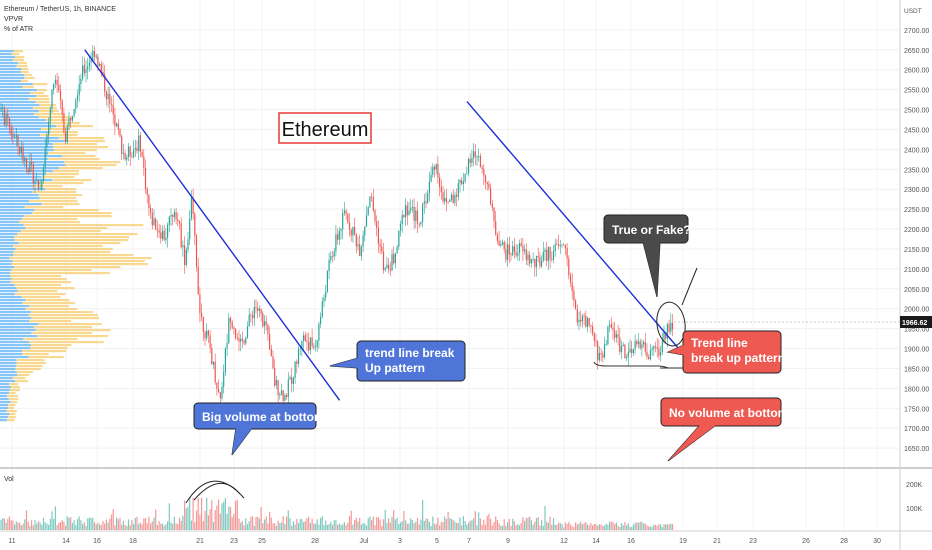 The height and width of the screenshot is (550, 932). What do you see at coordinates (76, 236) in the screenshot?
I see `volume-profile` at bounding box center [76, 236].